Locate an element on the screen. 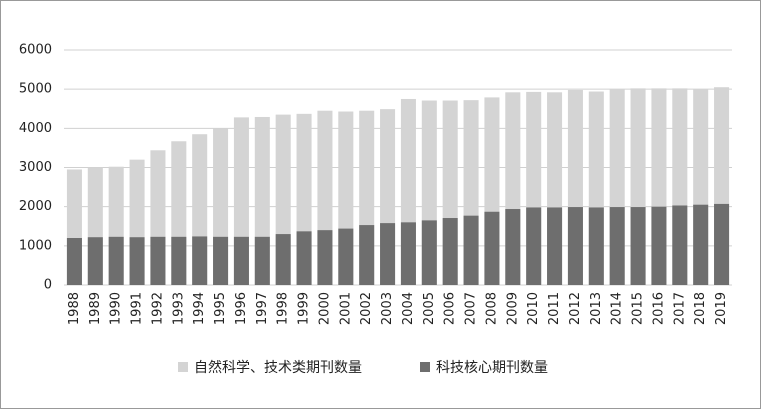 The width and height of the screenshot is (761, 413). y-tick-label: 6000 is located at coordinates (35, 50).